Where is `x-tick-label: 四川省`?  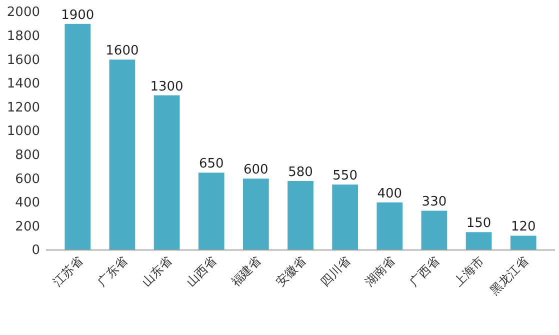 x-tick-label: 四川省 is located at coordinates (335, 272).